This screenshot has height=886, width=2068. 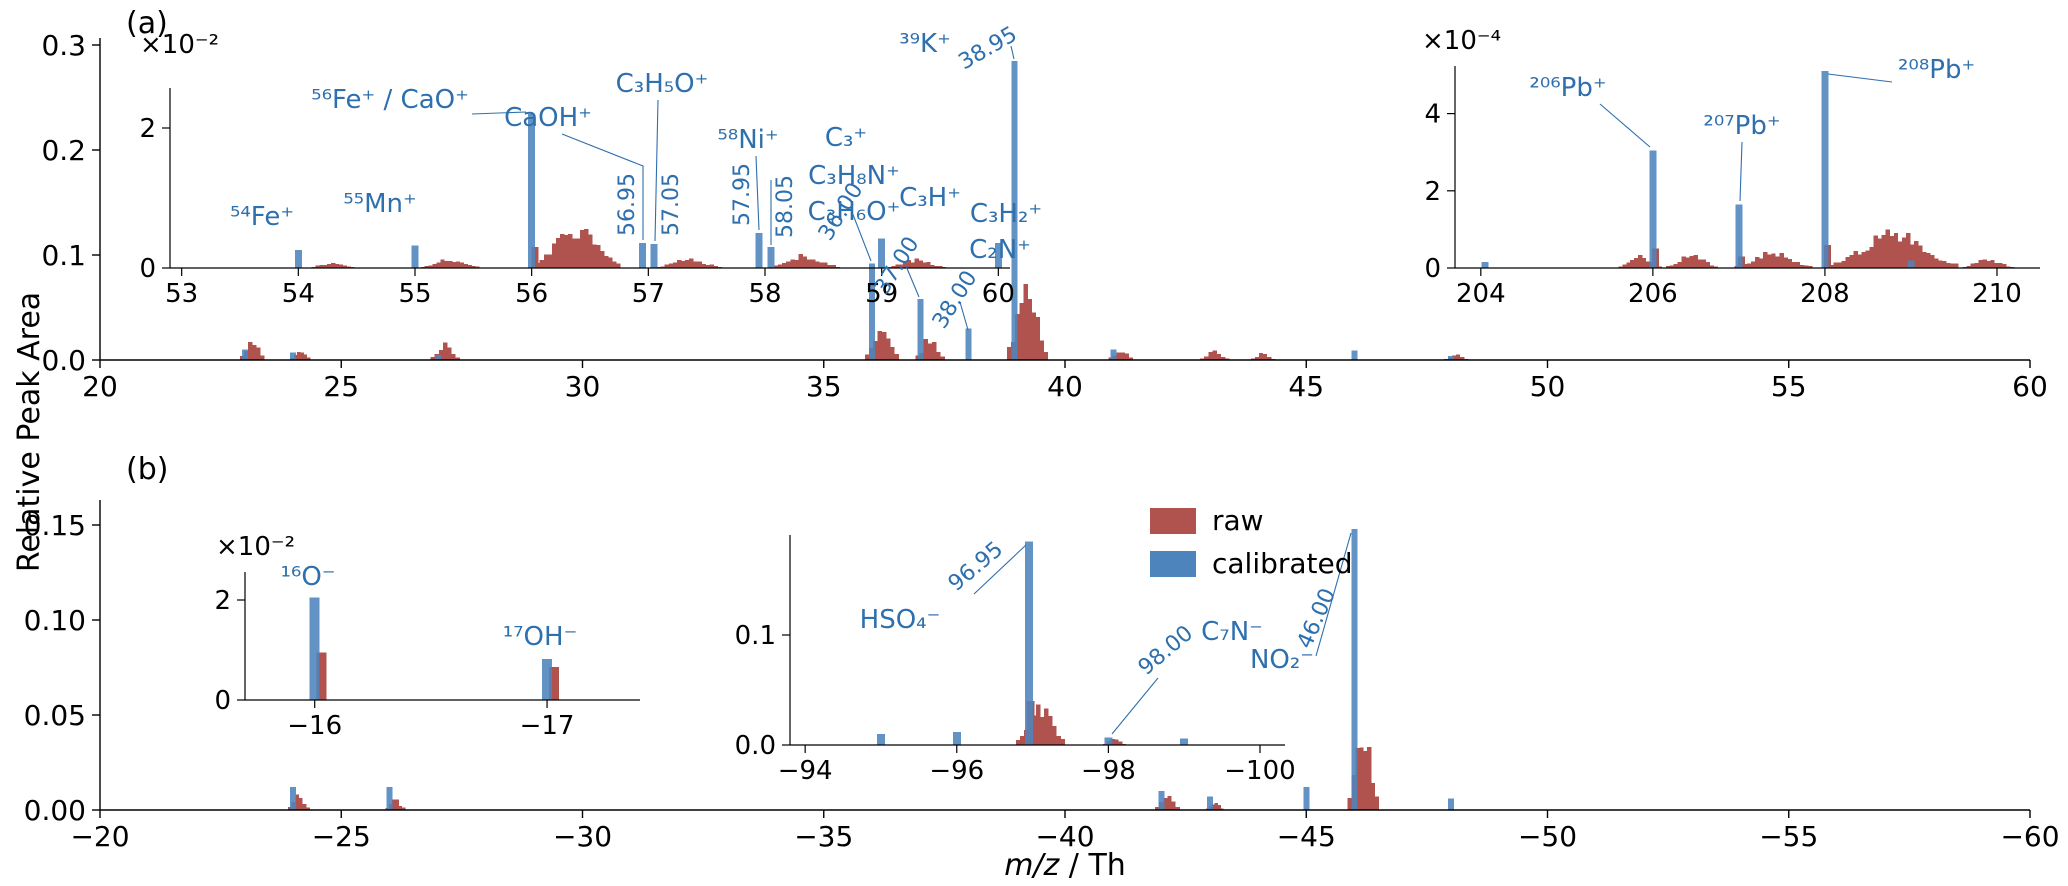 What do you see at coordinates (742, 194) in the screenshot?
I see `peak-annotation: 57.95` at bounding box center [742, 194].